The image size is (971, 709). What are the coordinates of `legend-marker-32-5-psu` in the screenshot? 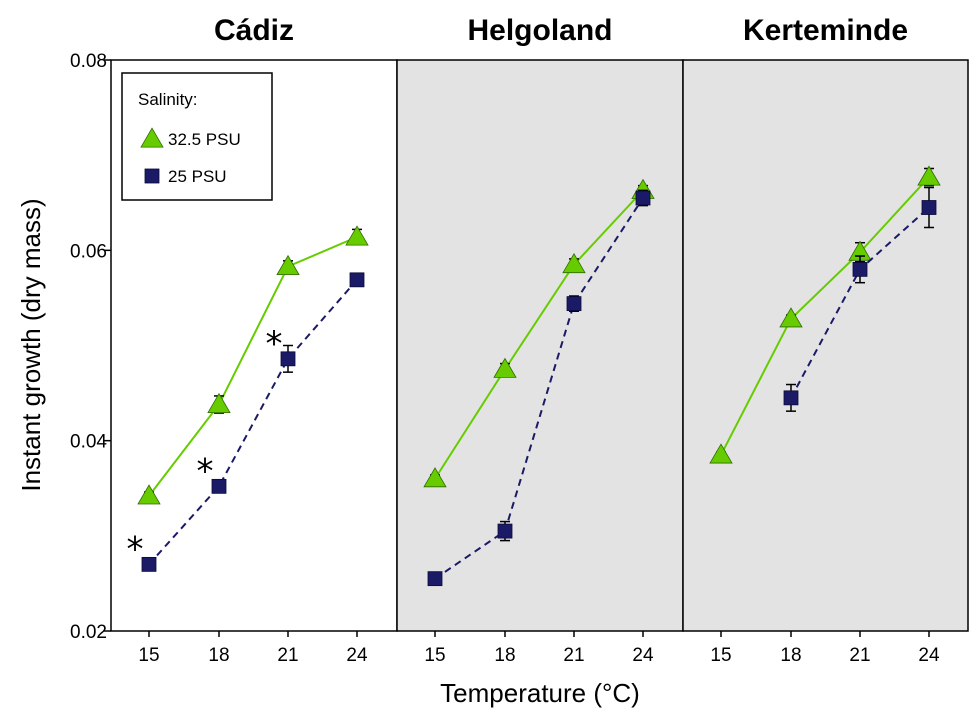 It's located at (152, 137).